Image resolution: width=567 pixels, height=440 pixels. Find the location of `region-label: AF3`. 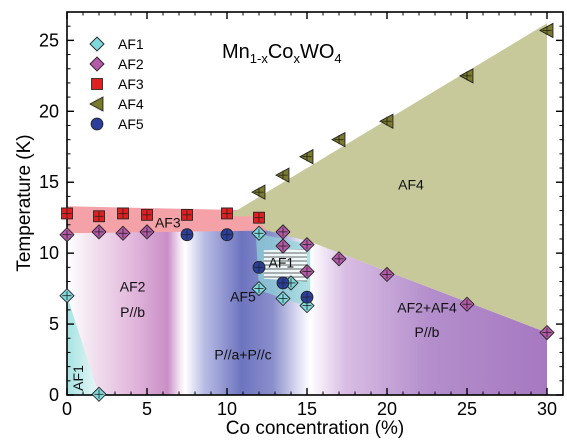

region-label: AF3 is located at coordinates (168, 223).